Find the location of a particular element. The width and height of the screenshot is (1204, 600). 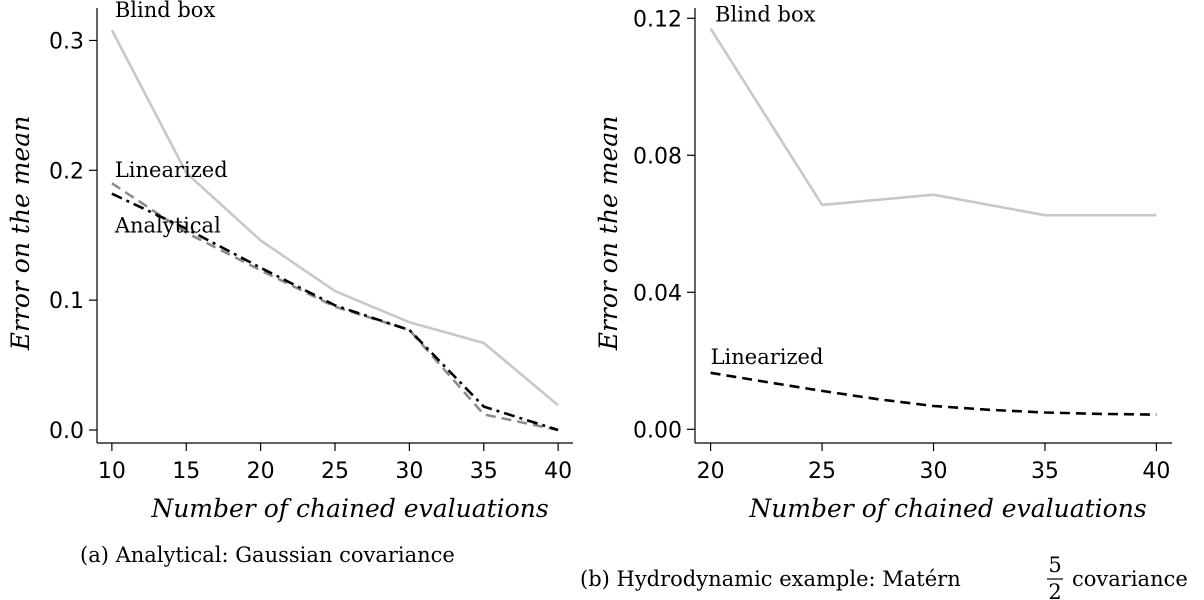

panel-b-series-linearized-line is located at coordinates (933, 393).